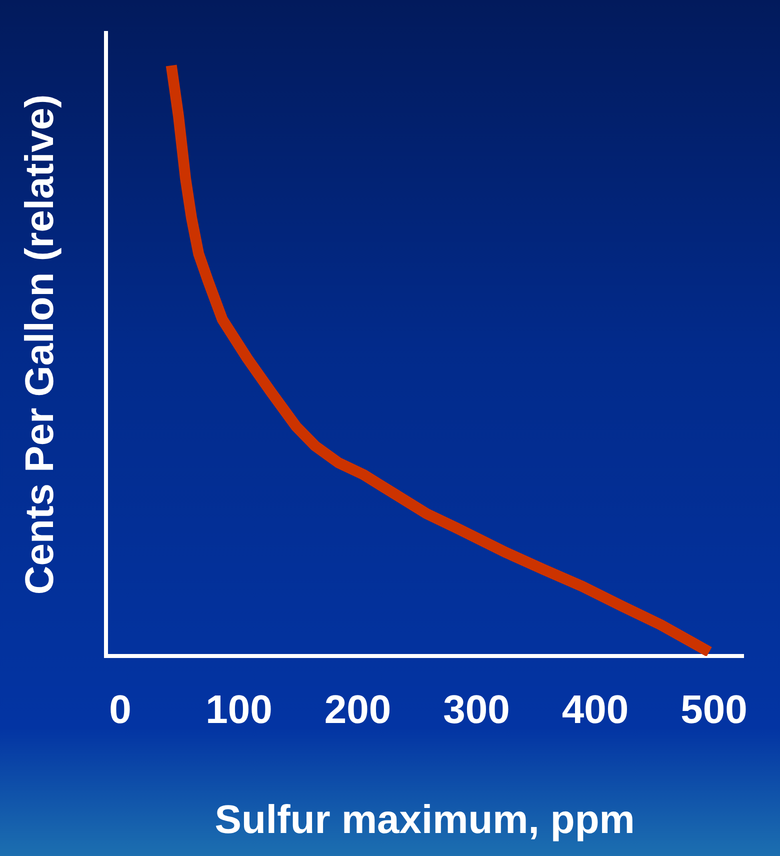  I want to click on x-tick-label: 300, so click(476, 710).